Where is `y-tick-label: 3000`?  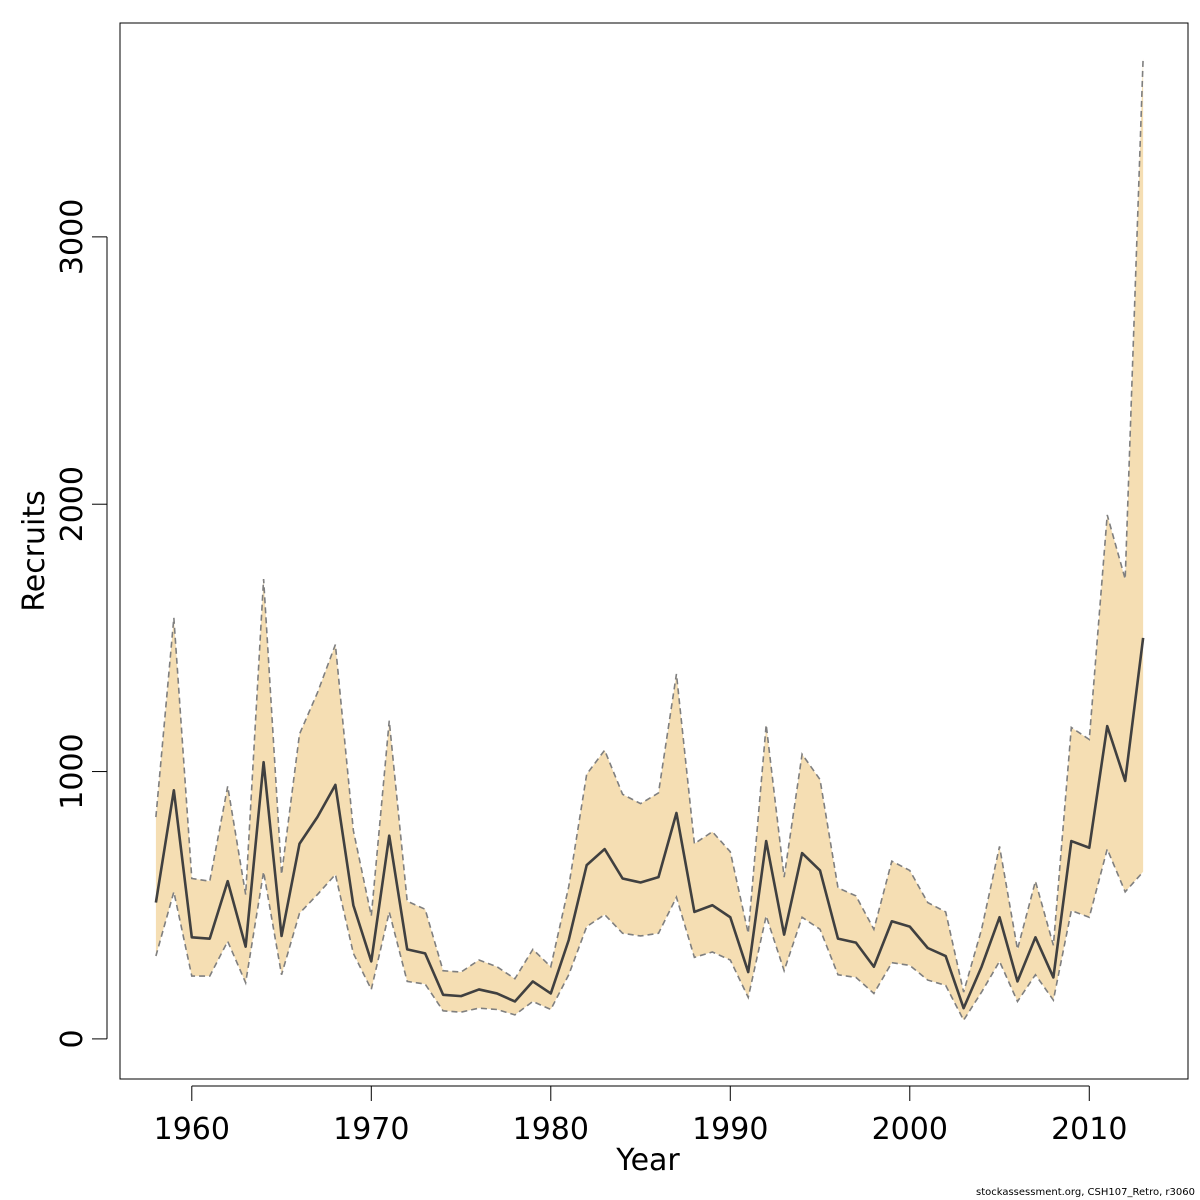
y-tick-label: 3000 is located at coordinates (72, 237).